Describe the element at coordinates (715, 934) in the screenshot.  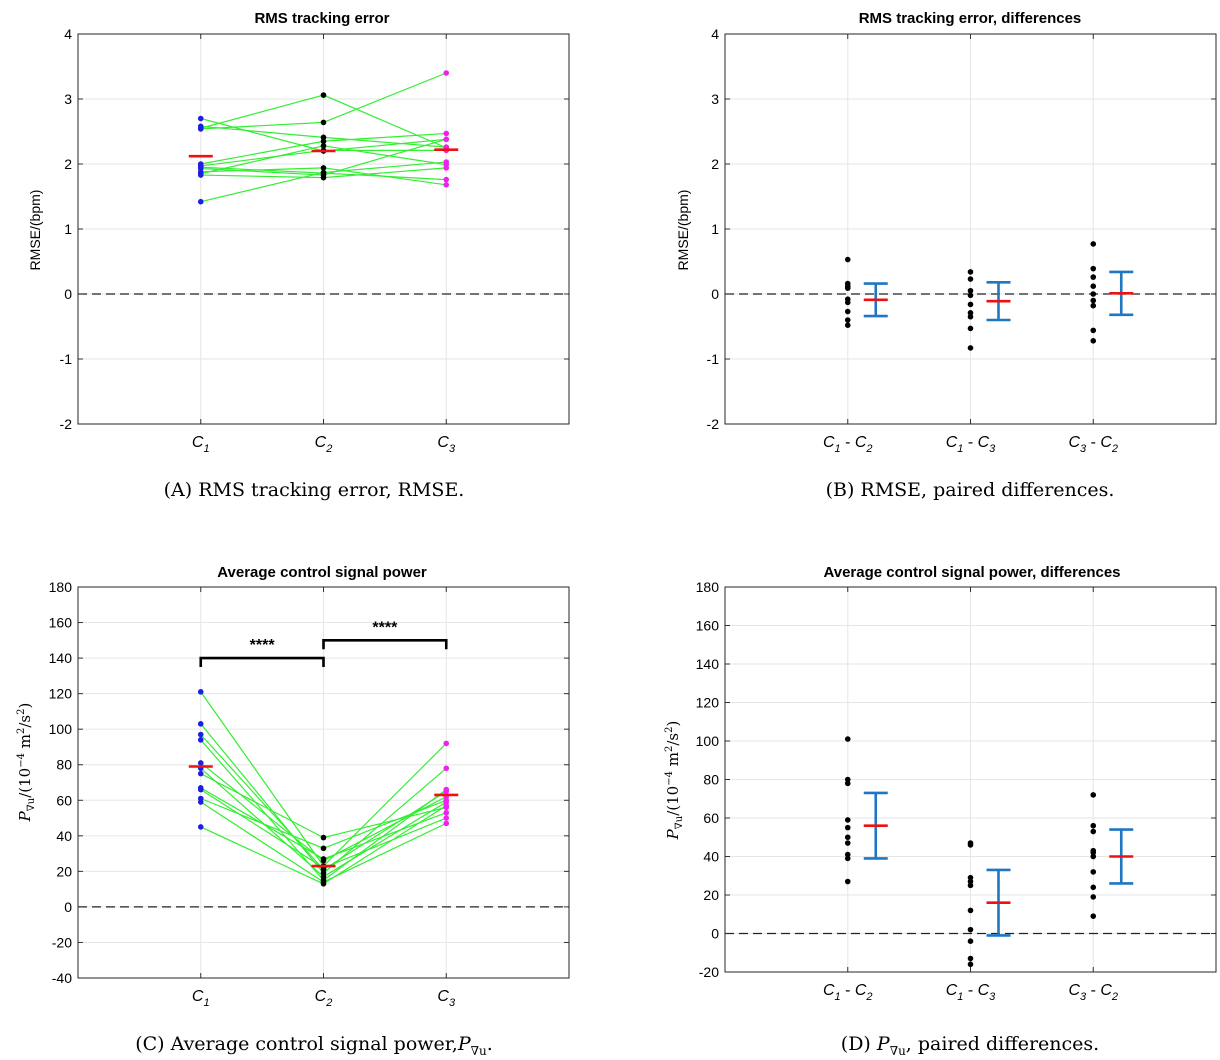
I see `panel-d-y-tick-label: 0` at that location.